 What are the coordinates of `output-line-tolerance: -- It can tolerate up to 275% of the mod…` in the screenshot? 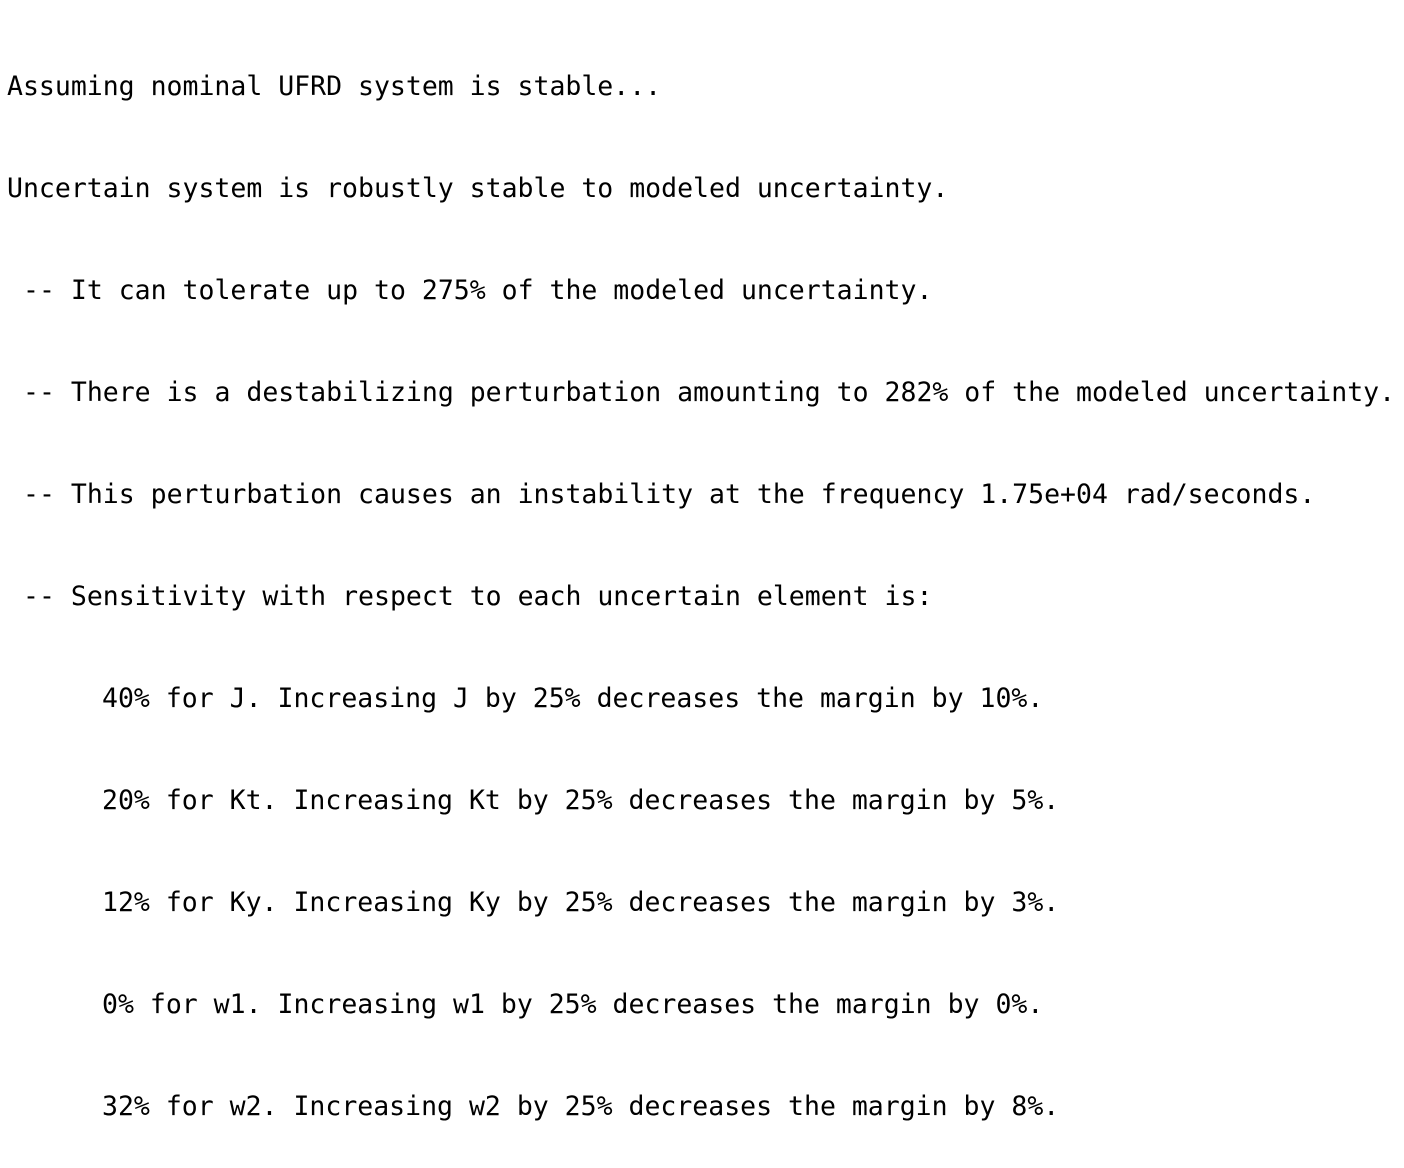 It's located at (478, 290).